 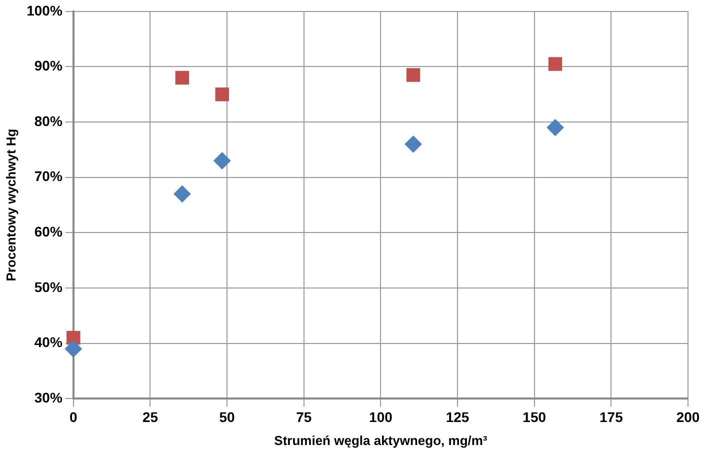 What do you see at coordinates (227, 416) in the screenshot?
I see `x-tick-label: 50` at bounding box center [227, 416].